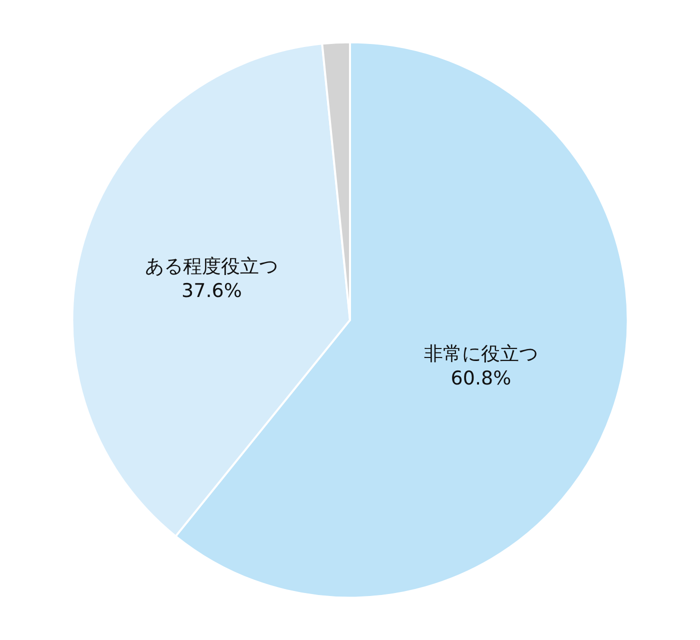  I want to click on slice-label: 非常に役立つ, so click(481, 353).